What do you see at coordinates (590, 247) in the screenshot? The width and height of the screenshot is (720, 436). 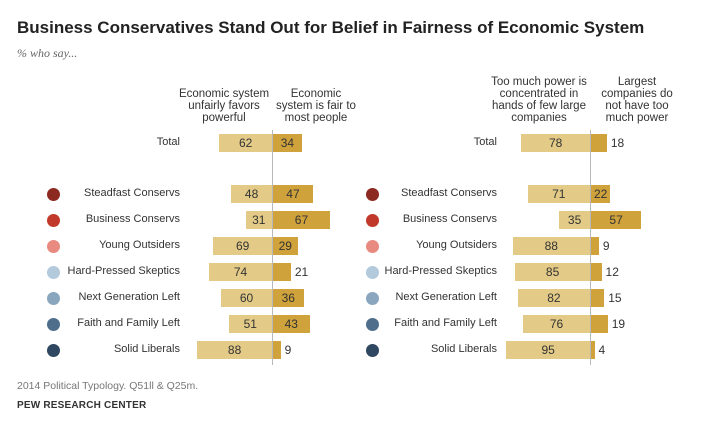 I see `panel2-zero-axis` at bounding box center [590, 247].